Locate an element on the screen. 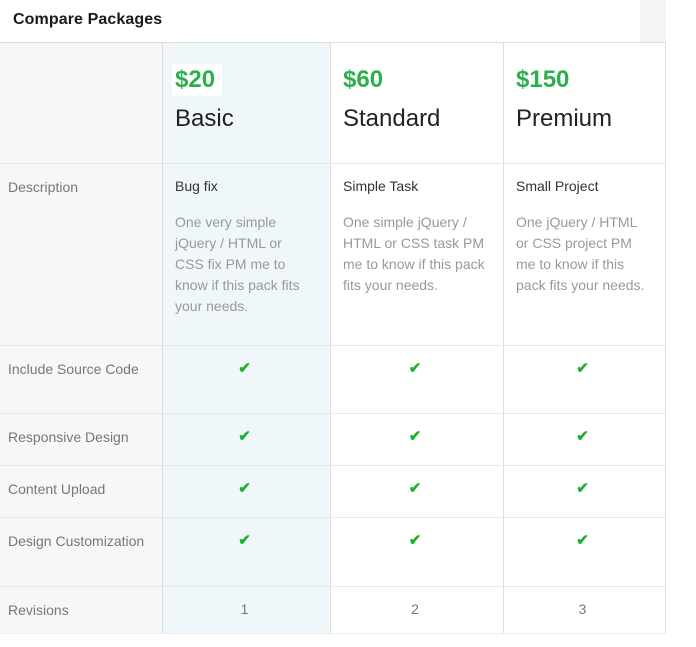 This screenshot has height=647, width=696. include-source-code-row: Include Source Code ✔ ✔ ✔ is located at coordinates (333, 379).